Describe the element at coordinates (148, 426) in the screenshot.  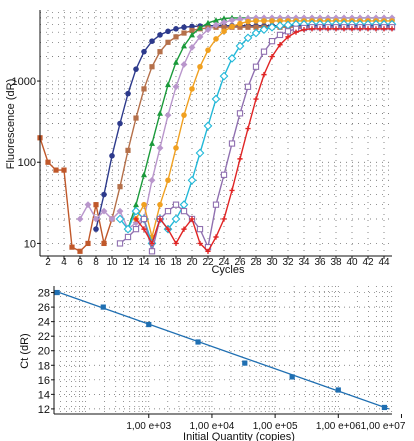
I see `plot2-xtick-label: 1,00 e+03` at that location.